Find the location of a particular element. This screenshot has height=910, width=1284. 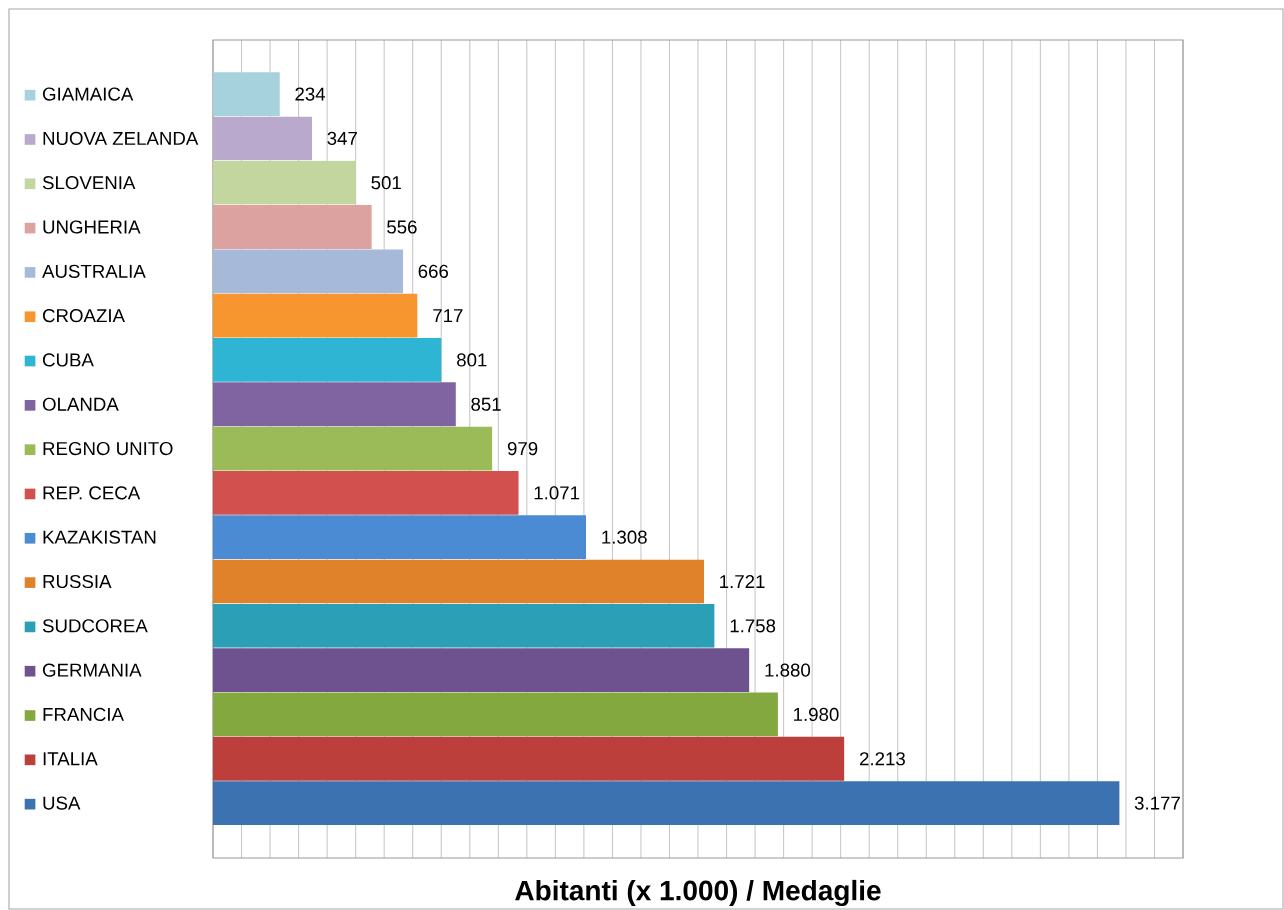

data-label: 347 is located at coordinates (342, 138).